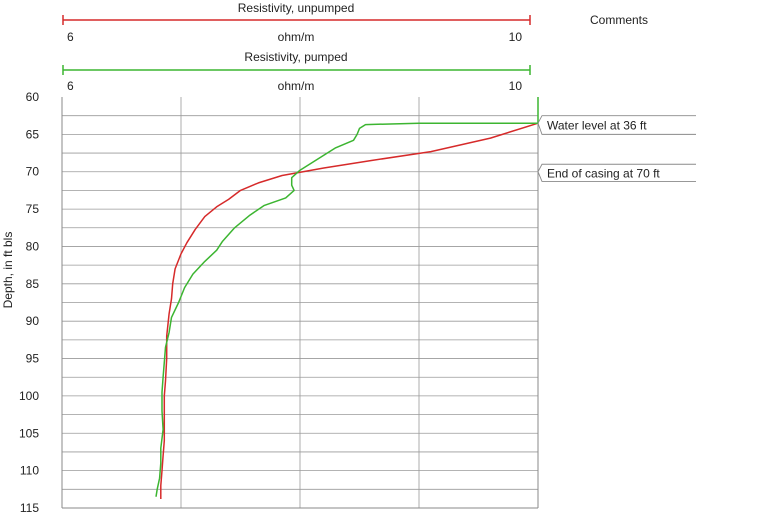 The width and height of the screenshot is (759, 515). Describe the element at coordinates (29, 302) in the screenshot. I see `depth-tick-labels: 60 65 70 75 80 85 90 95 100 105 110 115` at that location.